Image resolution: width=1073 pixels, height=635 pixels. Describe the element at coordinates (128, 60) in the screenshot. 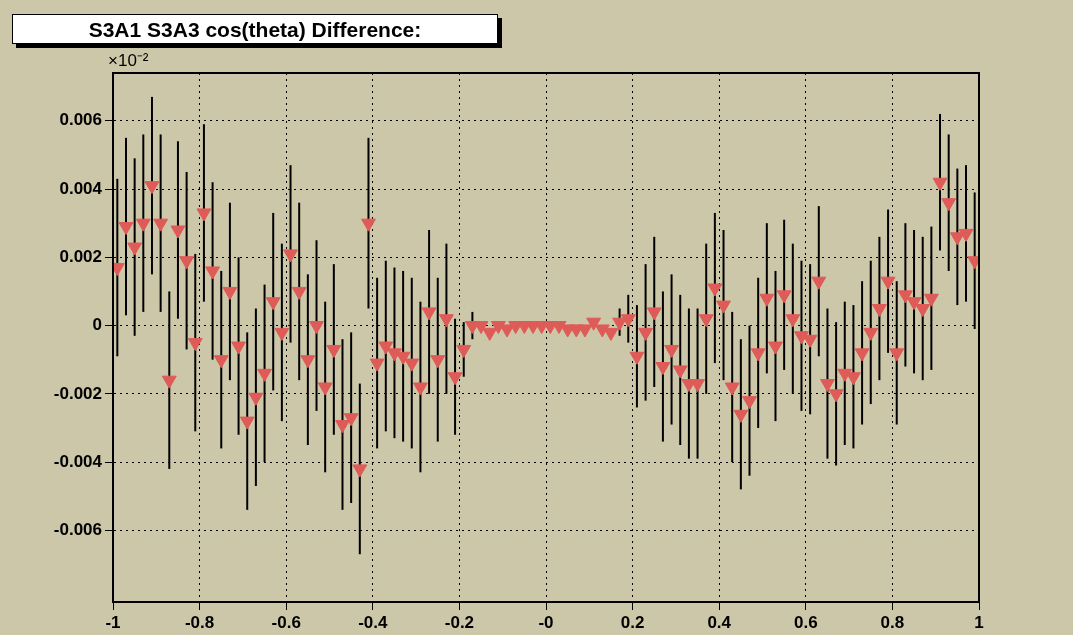

I see `text: ×10⁻²` at that location.